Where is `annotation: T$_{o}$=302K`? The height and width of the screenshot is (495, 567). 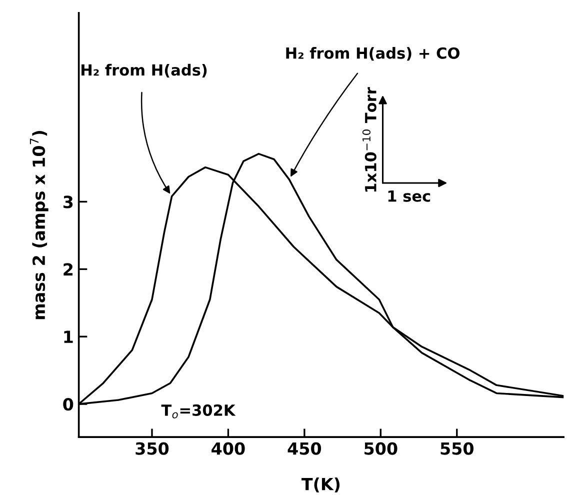 annotation: T$_{o}$=302K is located at coordinates (198, 411).